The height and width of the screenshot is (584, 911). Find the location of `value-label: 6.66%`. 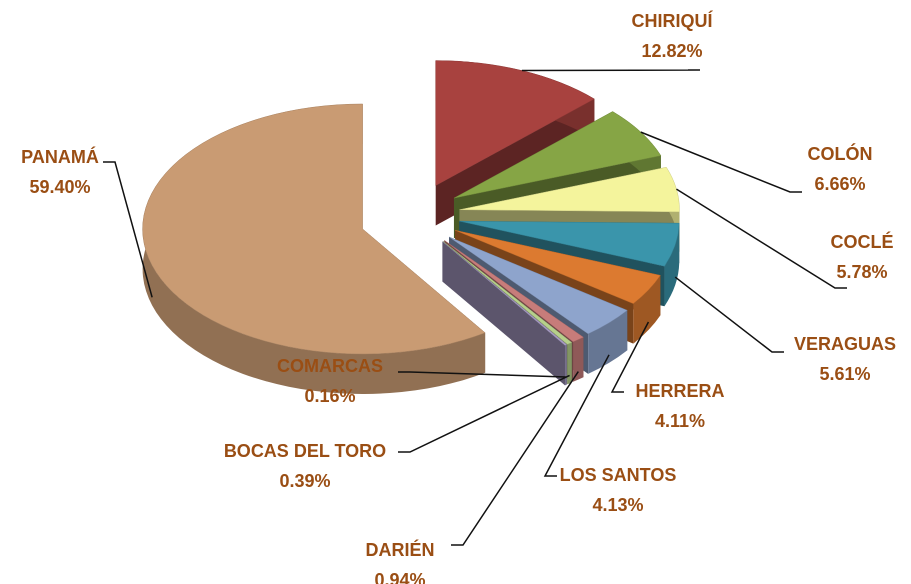

value-label: 6.66% is located at coordinates (839, 184).